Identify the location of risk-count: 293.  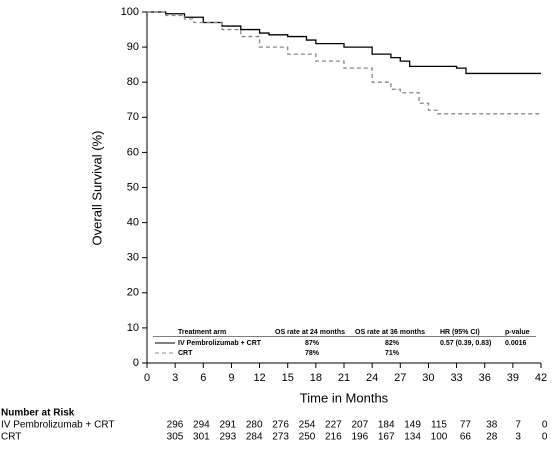
(227, 437).